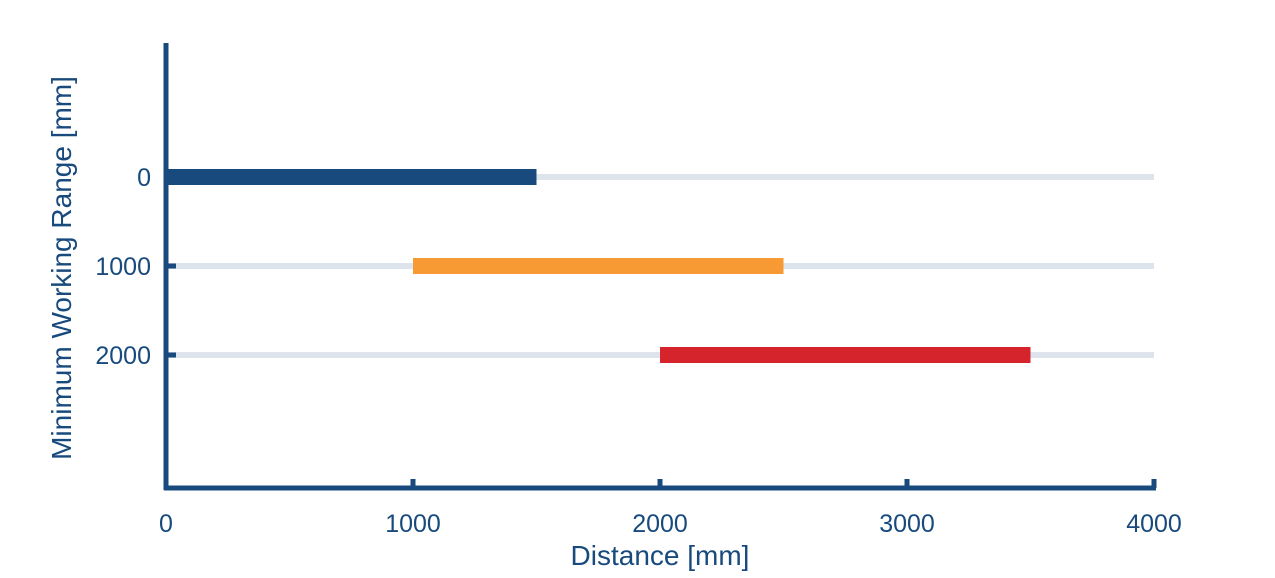 Image resolution: width=1275 pixels, height=578 pixels. I want to click on y-axis-title: Minimum Working Range [mm], so click(61, 268).